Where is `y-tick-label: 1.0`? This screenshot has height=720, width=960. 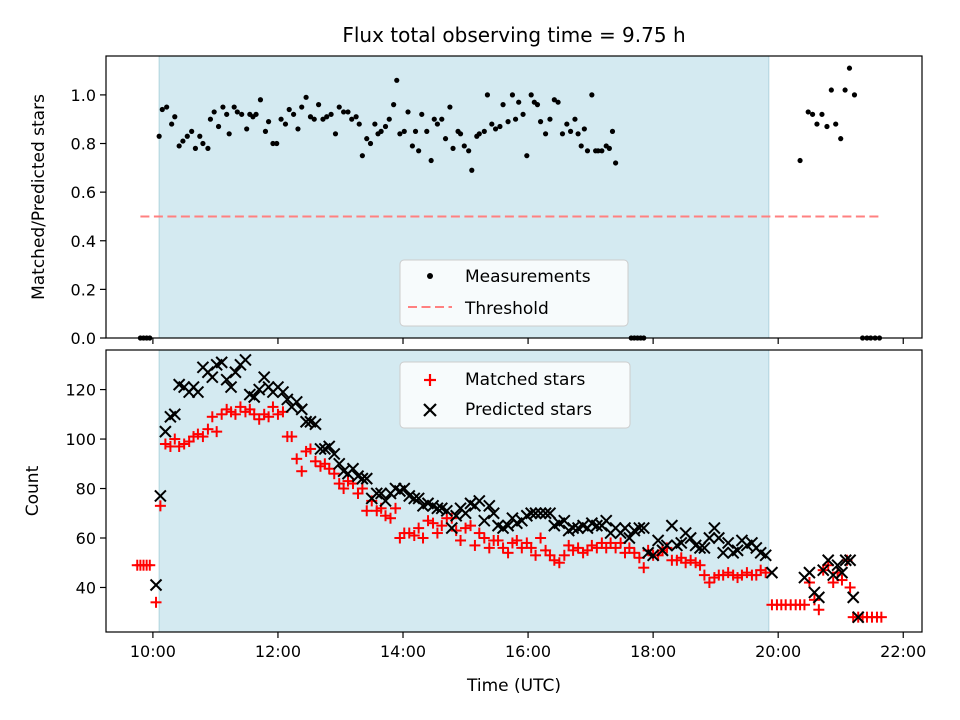 y-tick-label: 1.0 is located at coordinates (83, 95).